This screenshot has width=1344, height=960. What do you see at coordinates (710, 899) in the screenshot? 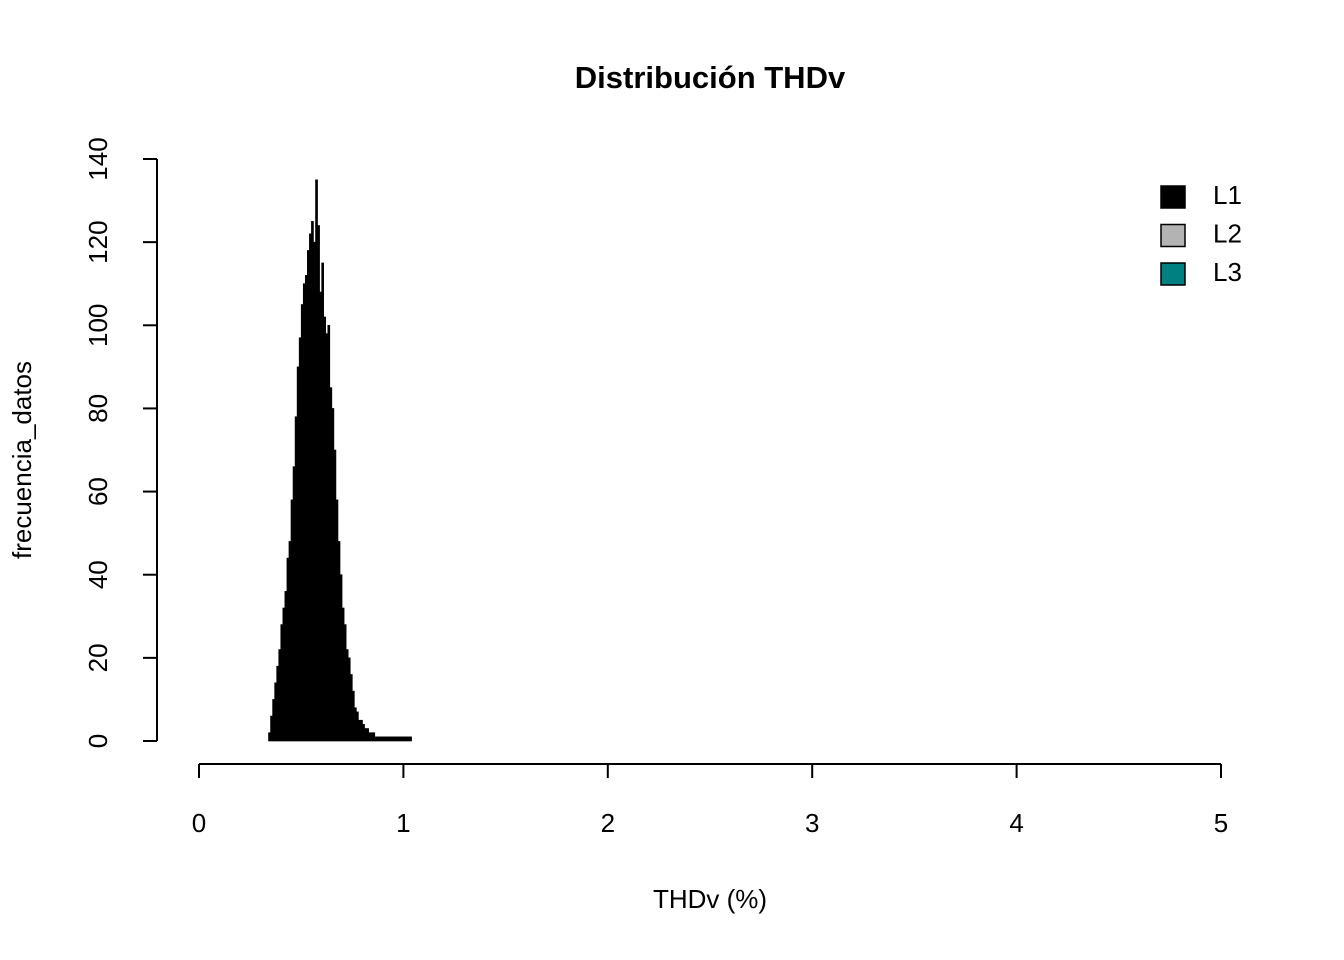
I see `x-axis-label: THDv (%)` at bounding box center [710, 899].